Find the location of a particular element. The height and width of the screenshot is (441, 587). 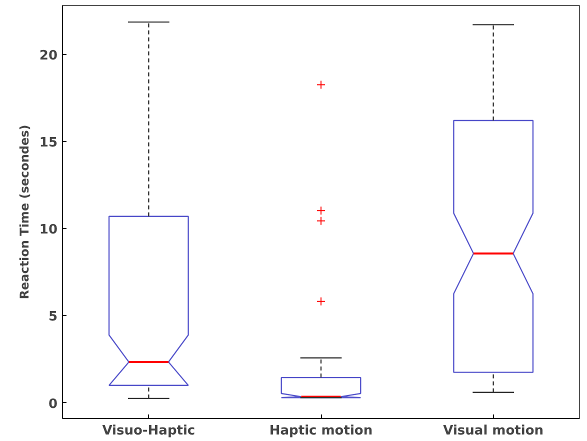

y-tick-label: 5 is located at coordinates (53, 317).